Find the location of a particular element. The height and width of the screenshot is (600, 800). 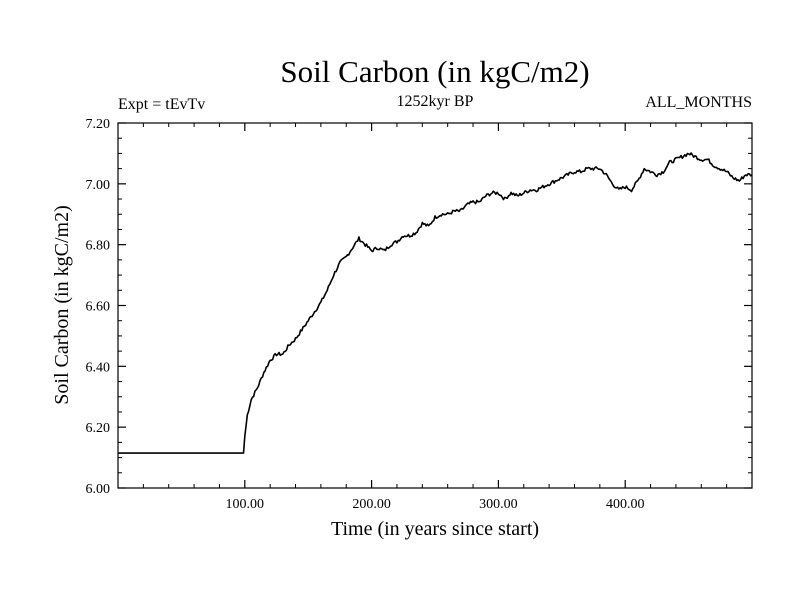

x-tick-label: 300.00 is located at coordinates (498, 504).